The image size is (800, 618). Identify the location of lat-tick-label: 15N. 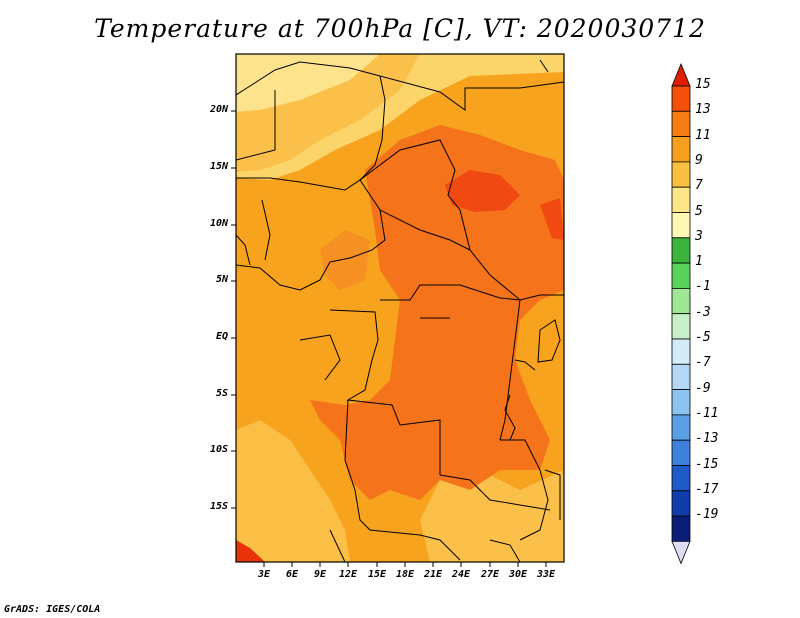
(218, 166).